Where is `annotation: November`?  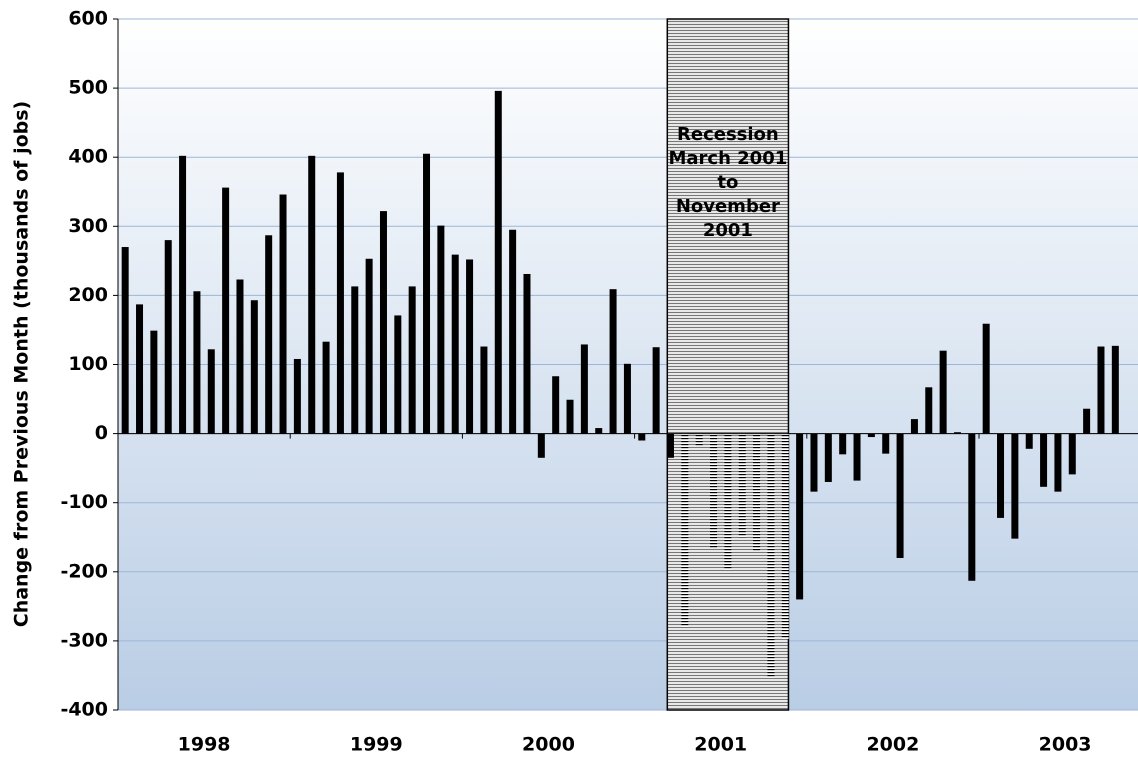
annotation: November is located at coordinates (728, 206).